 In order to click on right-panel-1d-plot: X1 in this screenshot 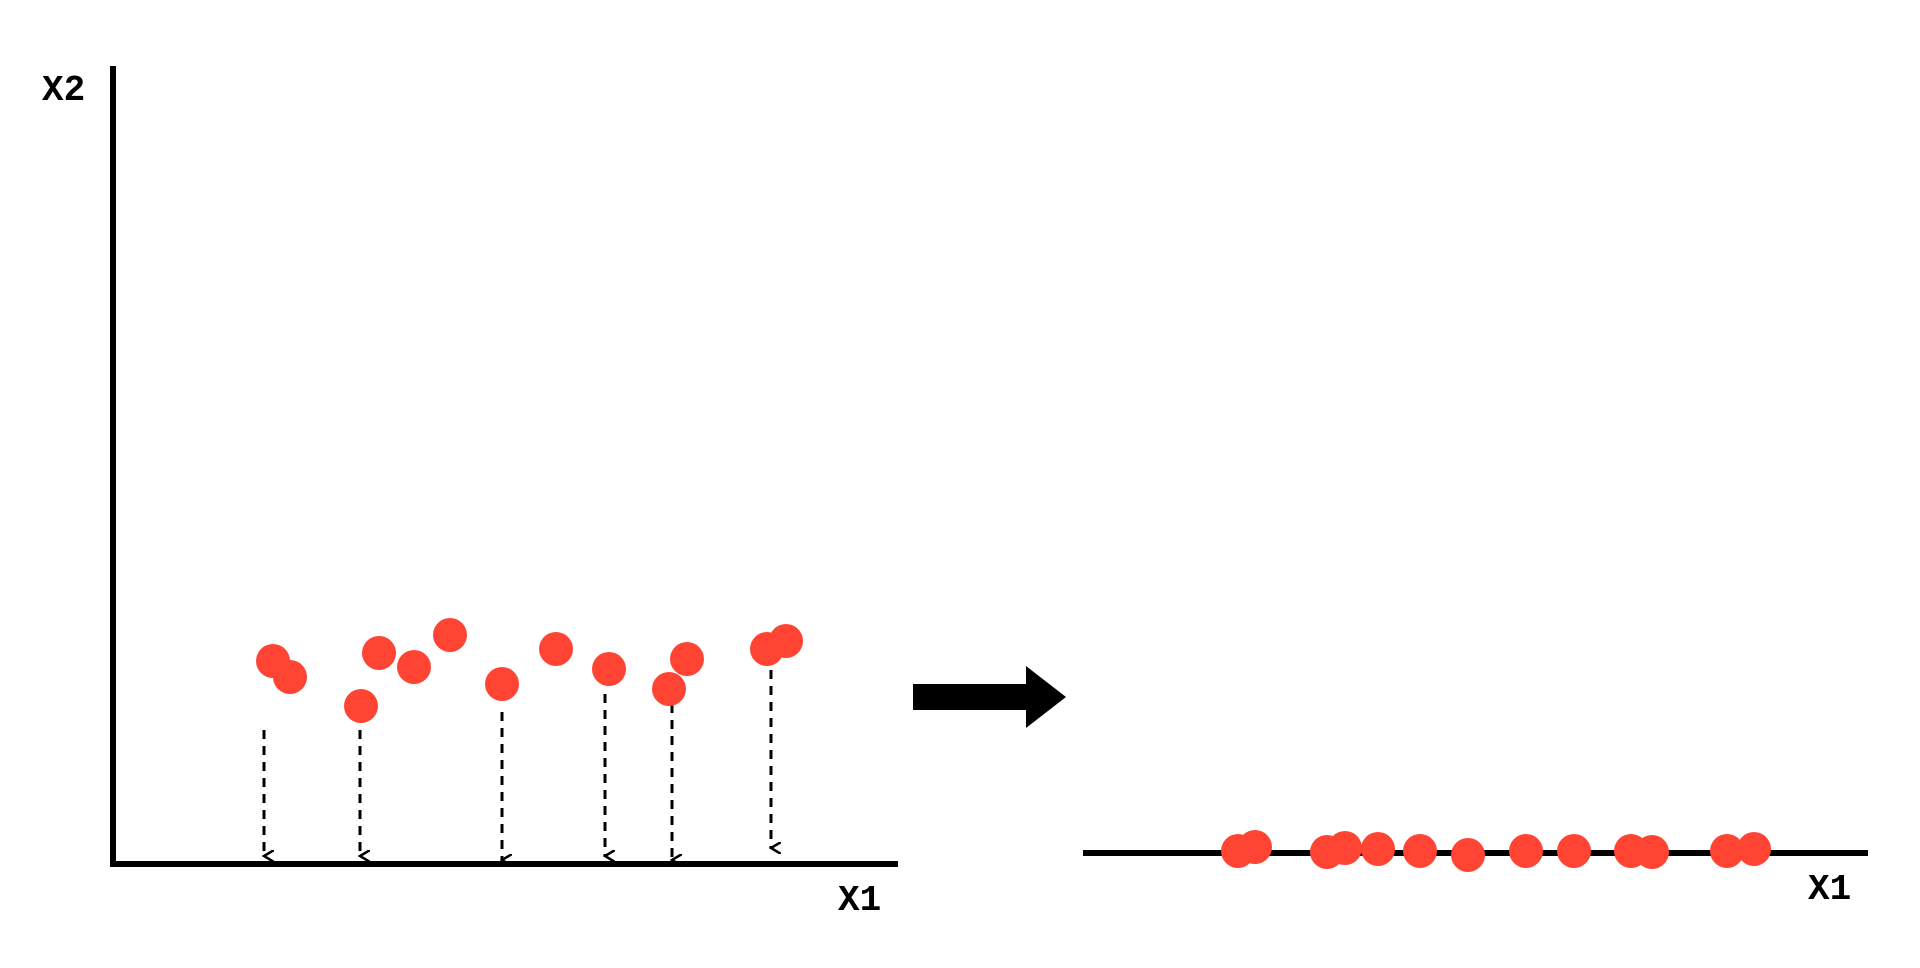, I will do `click(1475, 870)`.